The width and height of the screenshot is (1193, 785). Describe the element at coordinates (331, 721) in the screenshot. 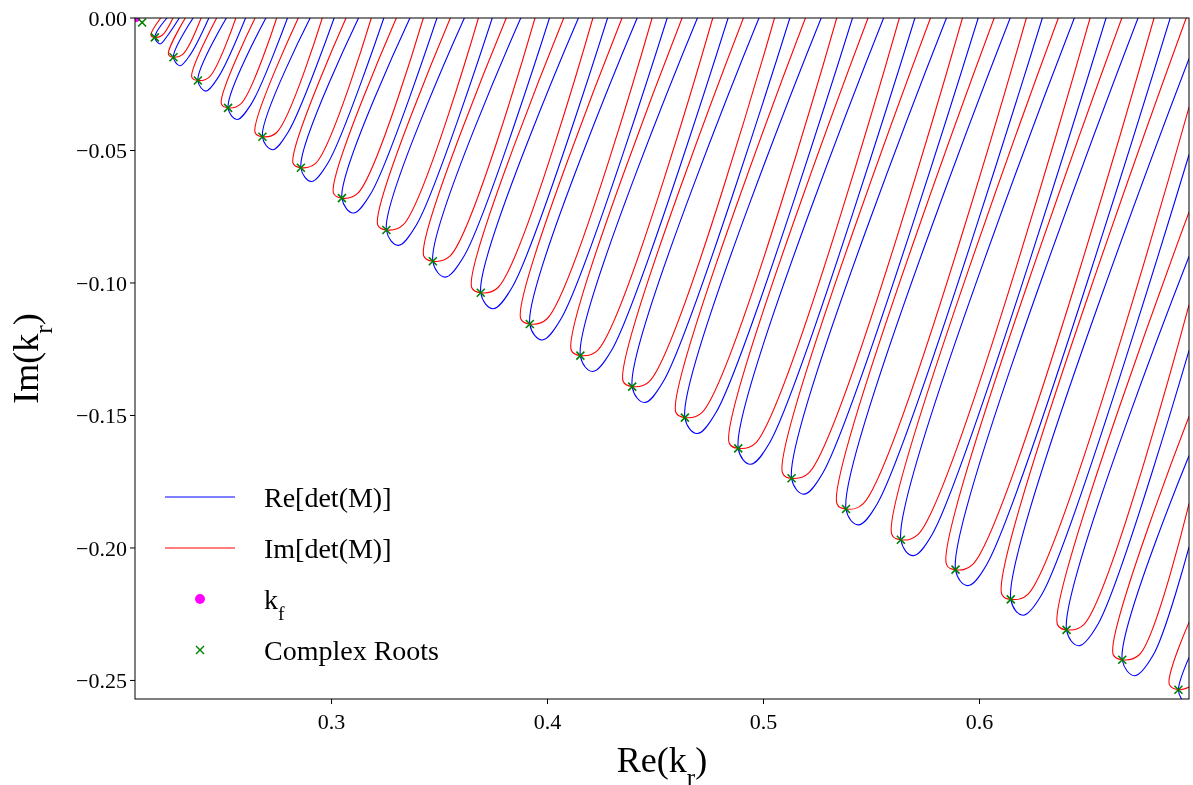

I see `x-tick-label: 0.3` at that location.